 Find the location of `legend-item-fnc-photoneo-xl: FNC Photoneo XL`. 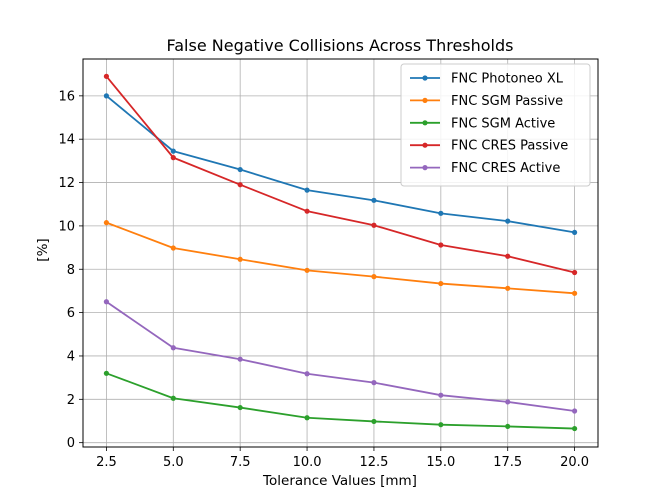

legend-item-fnc-photoneo-xl: FNC Photoneo XL is located at coordinates (487, 79).